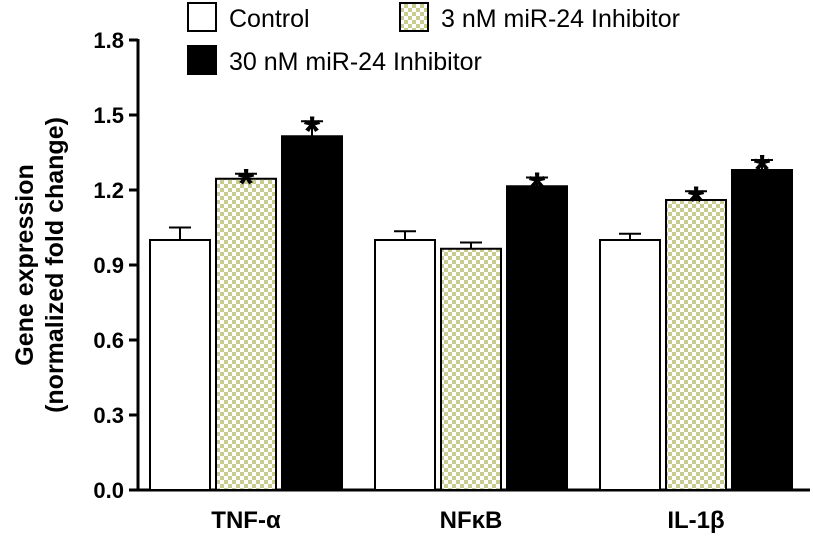 This screenshot has width=813, height=536. I want to click on y-tick-label: 0.6, so click(108, 340).